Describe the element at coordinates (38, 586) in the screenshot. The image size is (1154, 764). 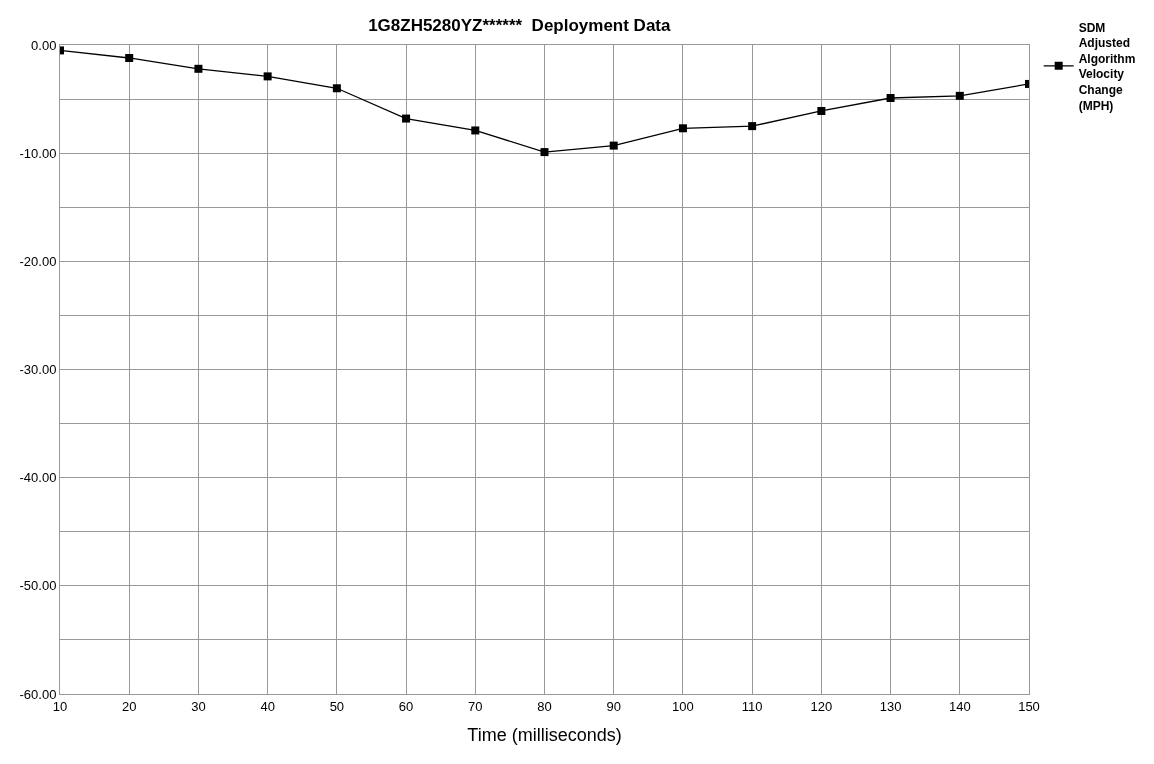
I see `y-tick-label: -50.00` at that location.